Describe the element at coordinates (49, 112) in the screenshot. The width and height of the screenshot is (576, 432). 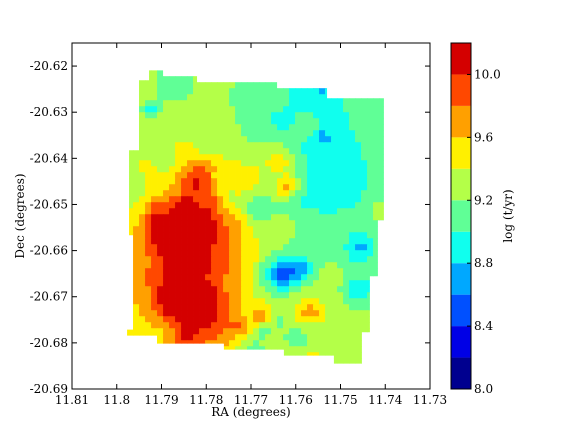
I see `y-tick-label: -20.63` at that location.